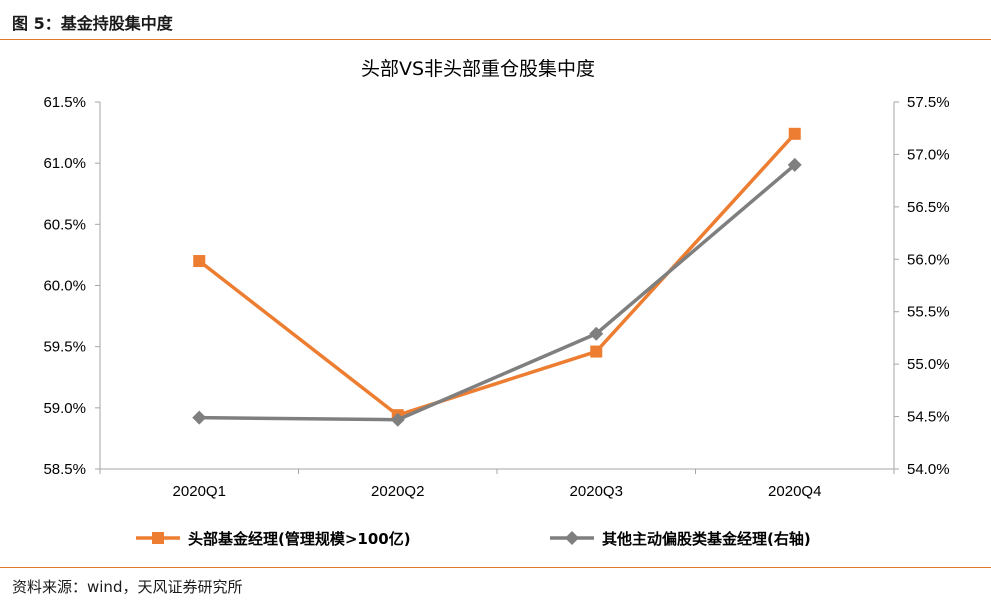  Describe the element at coordinates (928, 207) in the screenshot. I see `right-tick-label: 56.5%` at that location.